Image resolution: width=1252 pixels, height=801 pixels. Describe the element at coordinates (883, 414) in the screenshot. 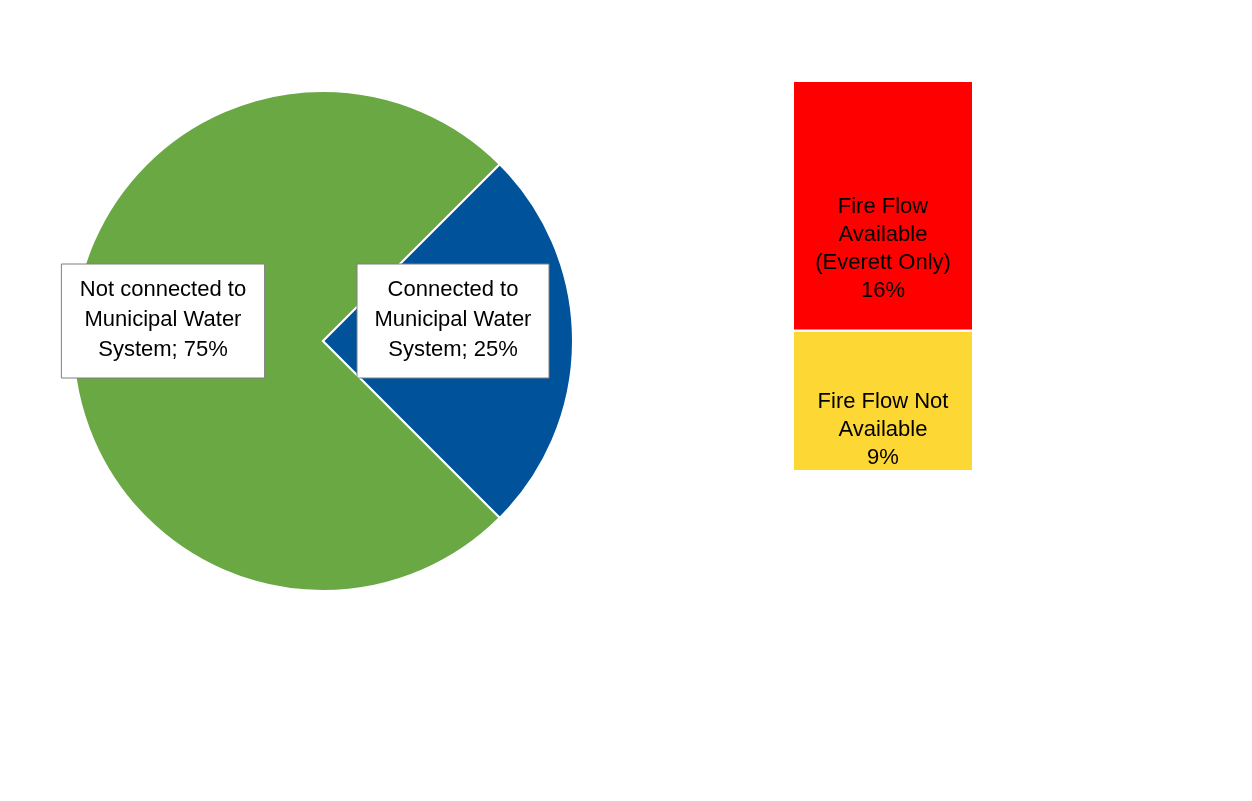

I see `series-label: Fire Flow Not Available` at that location.